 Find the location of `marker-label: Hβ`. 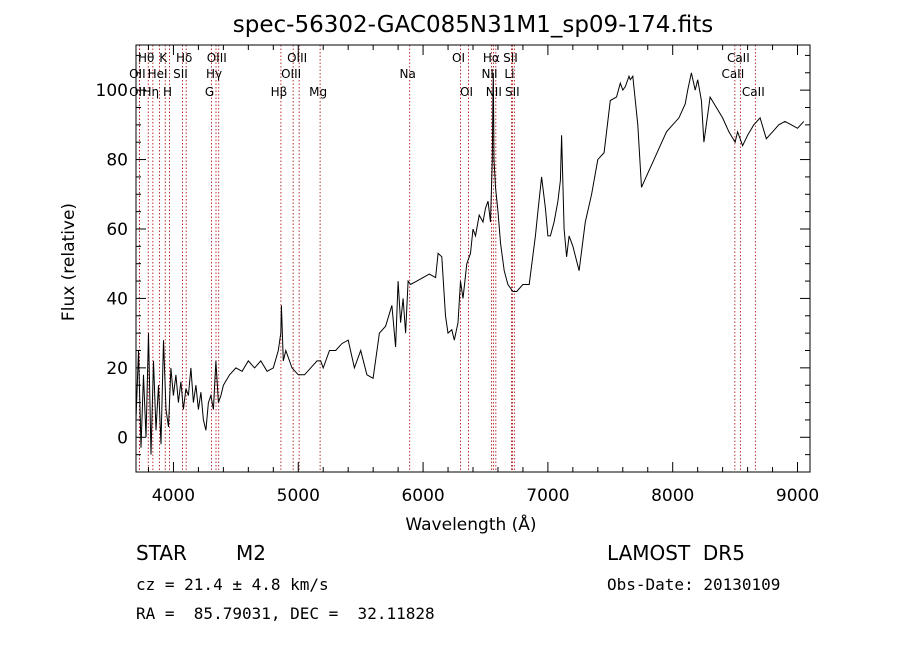

marker-label: Hβ is located at coordinates (279, 92).